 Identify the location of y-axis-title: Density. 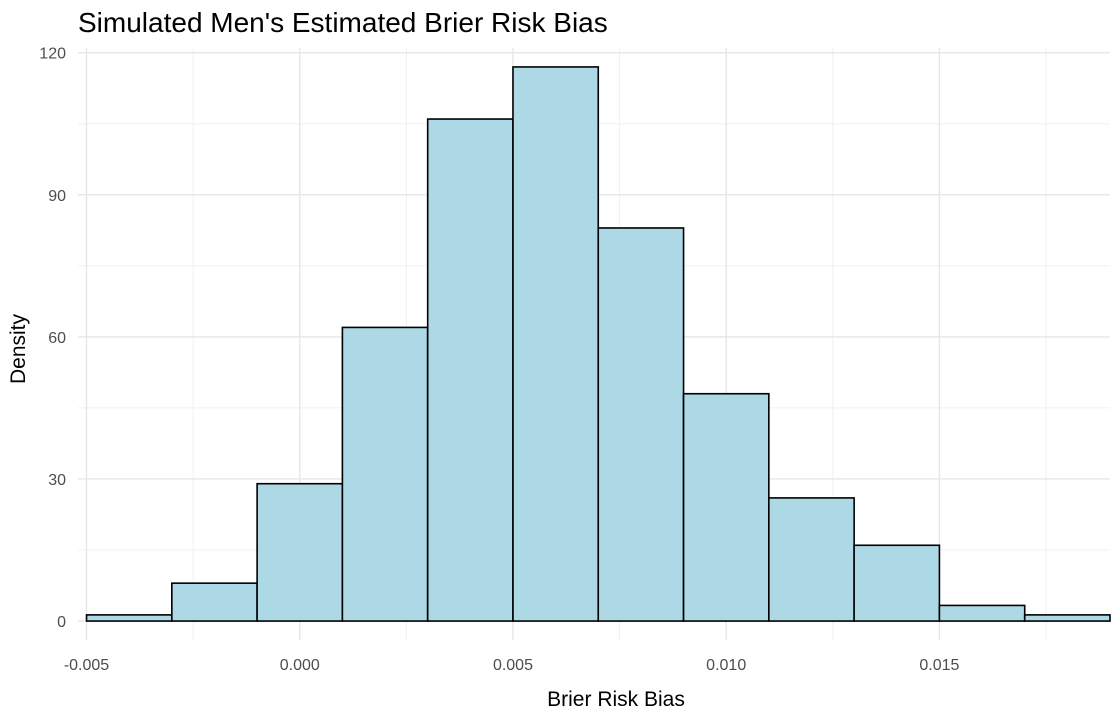
(18, 348).